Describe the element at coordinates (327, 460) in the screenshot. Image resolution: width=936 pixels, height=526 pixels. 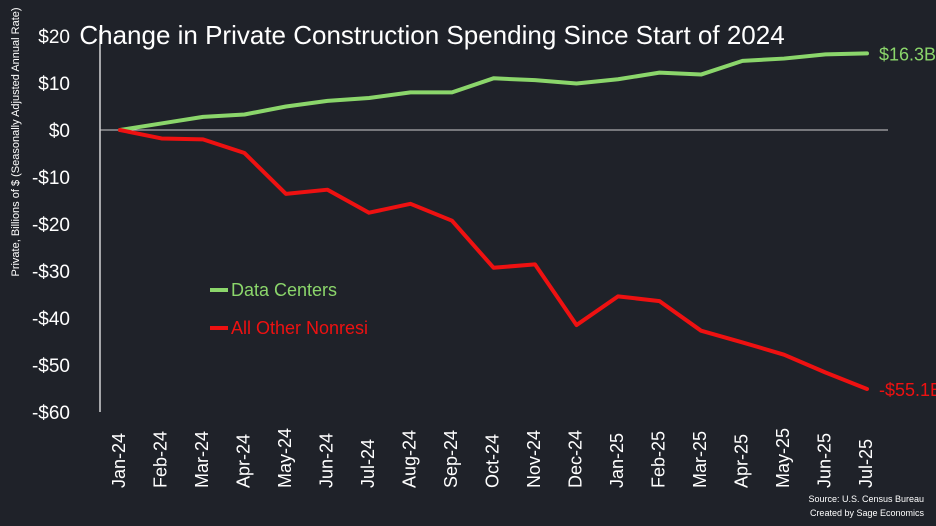
I see `x-tick-label: Jun-24` at that location.